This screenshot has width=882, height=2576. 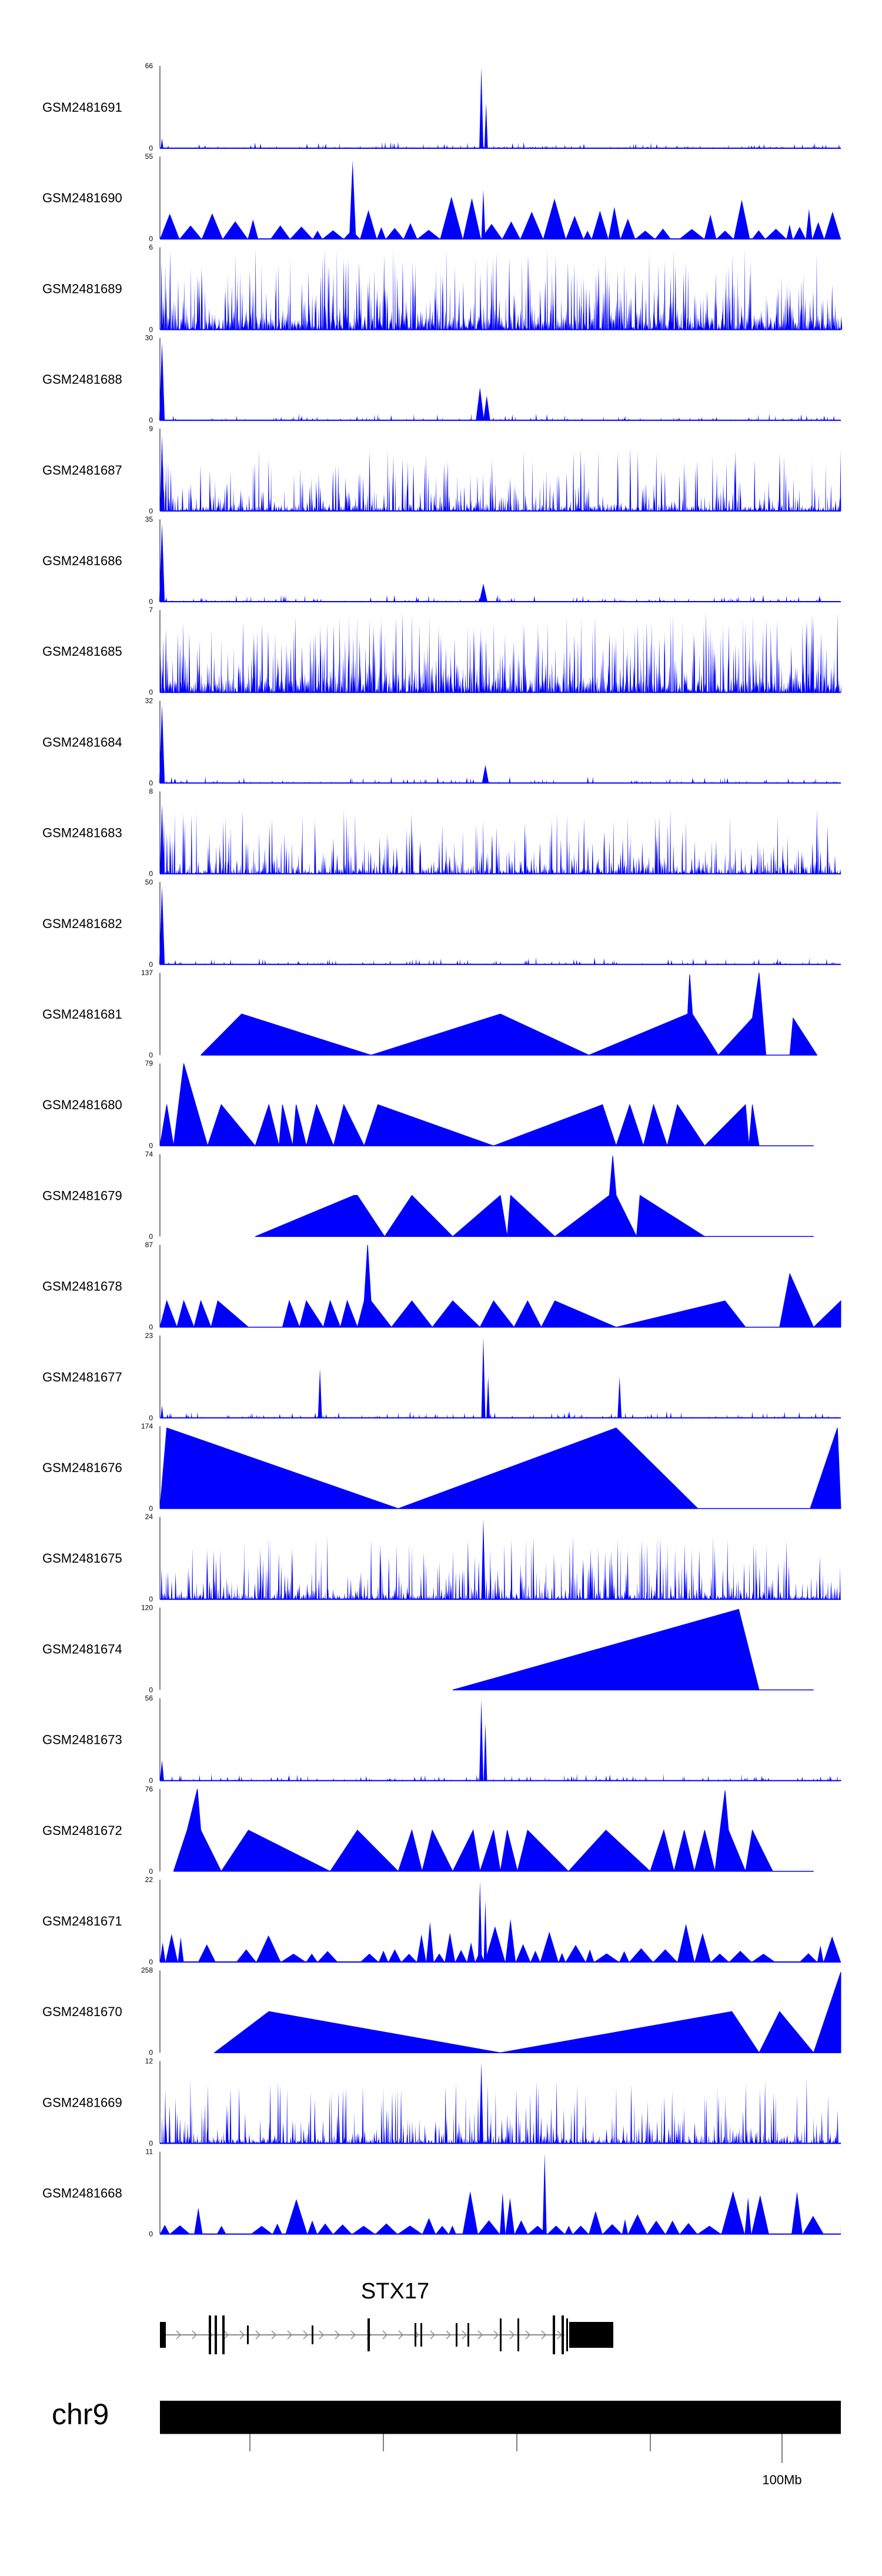 I want to click on track-label: GSM2481669, so click(x=82, y=2102).